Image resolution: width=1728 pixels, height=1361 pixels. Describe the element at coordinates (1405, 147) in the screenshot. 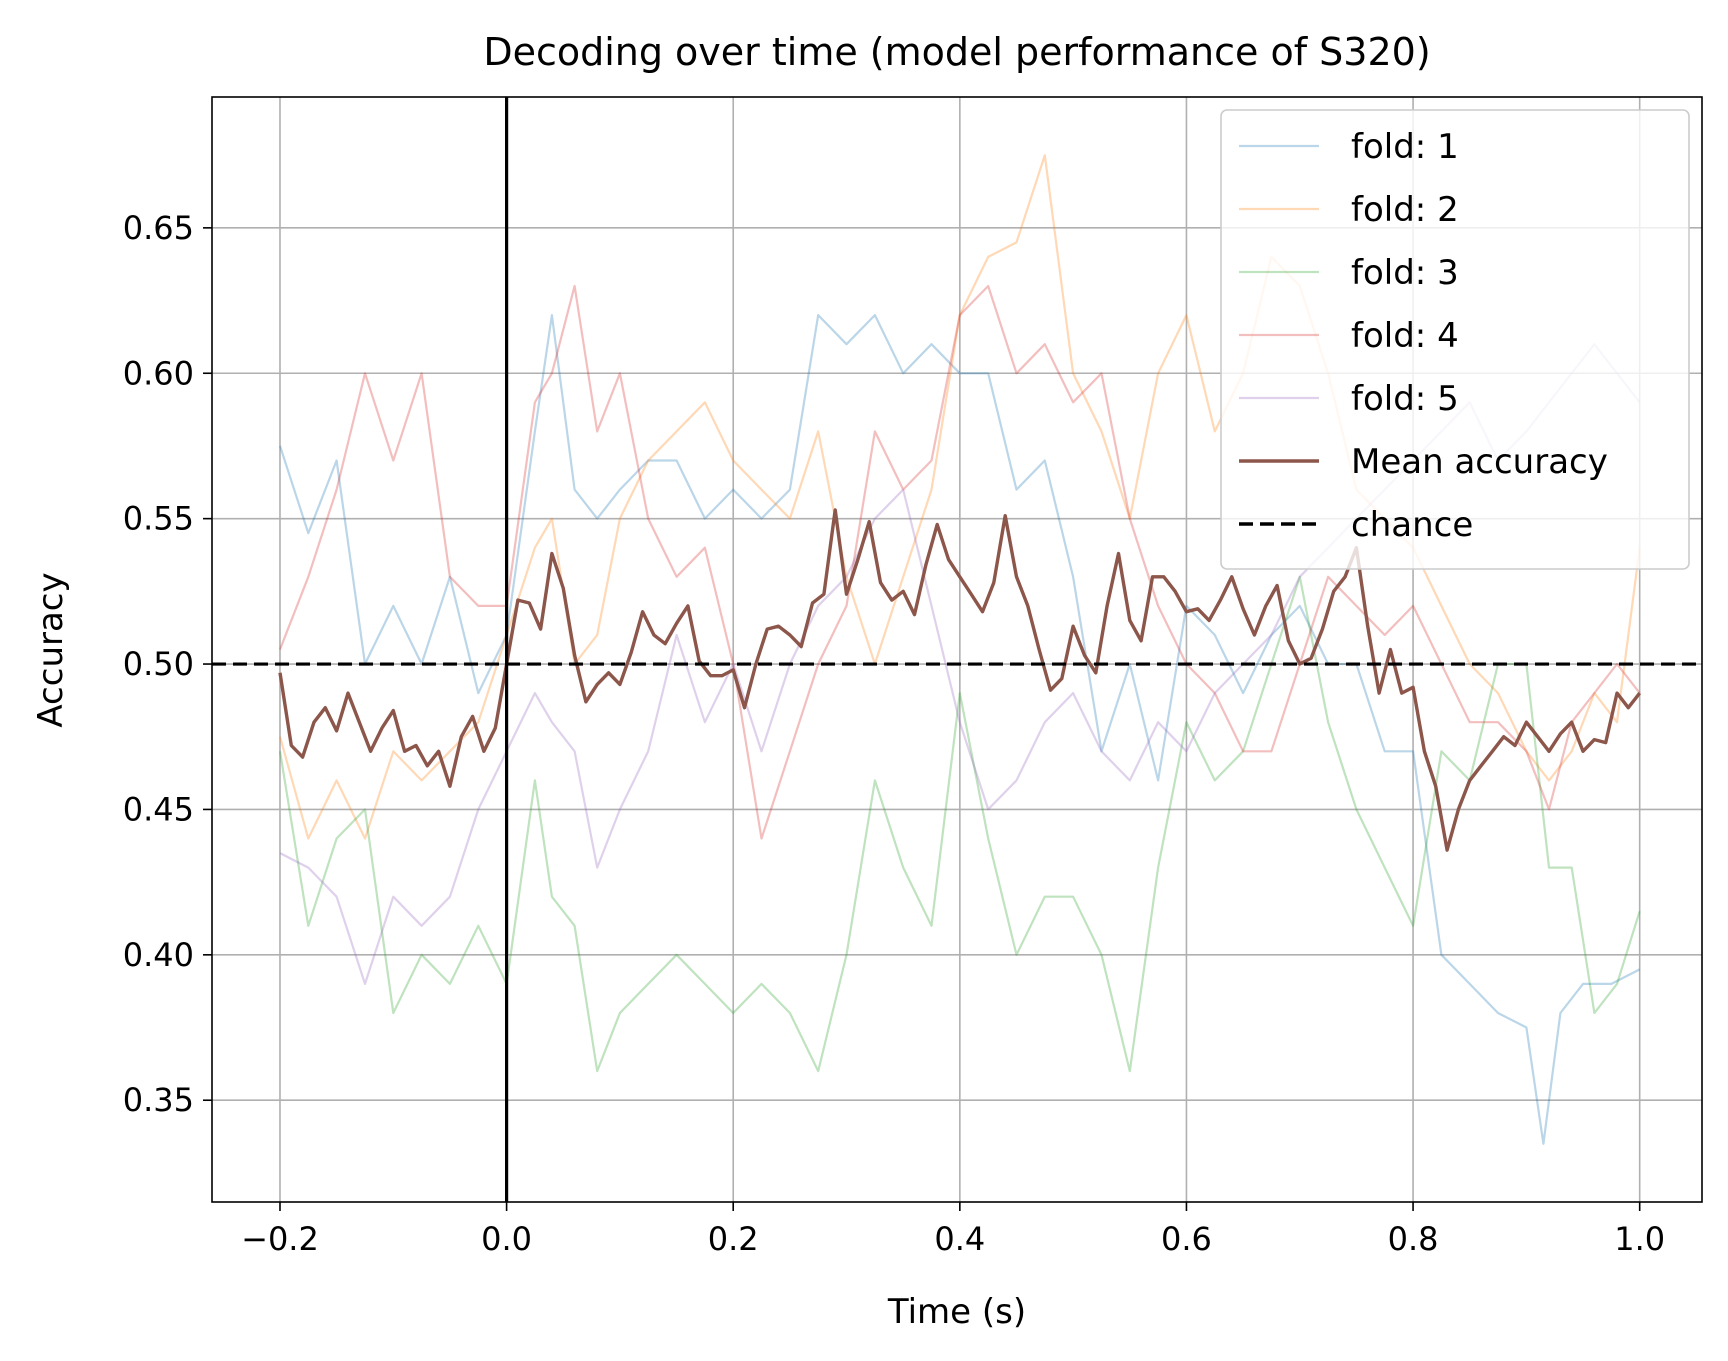

I see `legend-label-1: fold: 1` at that location.